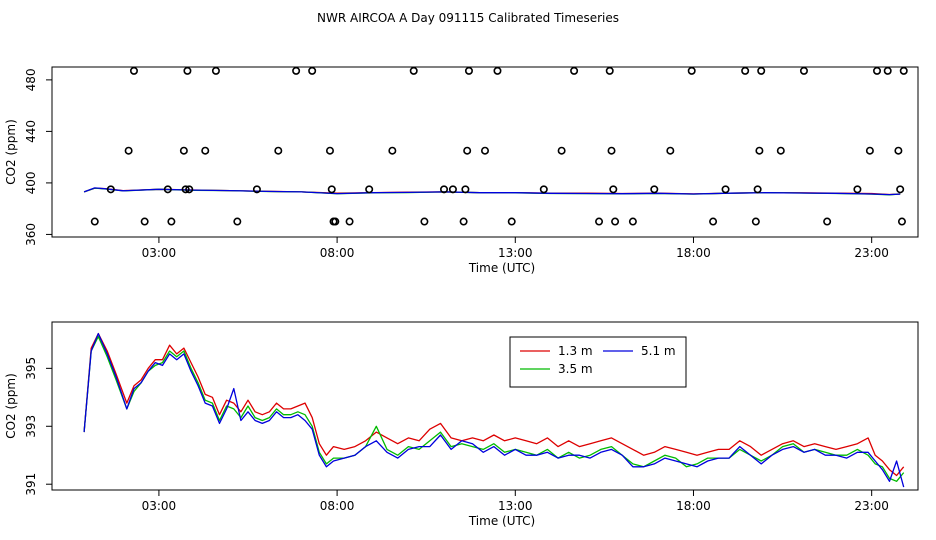 Image resolution: width=936 pixels, height=540 pixels. I want to click on legend-label: 1.3 m, so click(575, 351).